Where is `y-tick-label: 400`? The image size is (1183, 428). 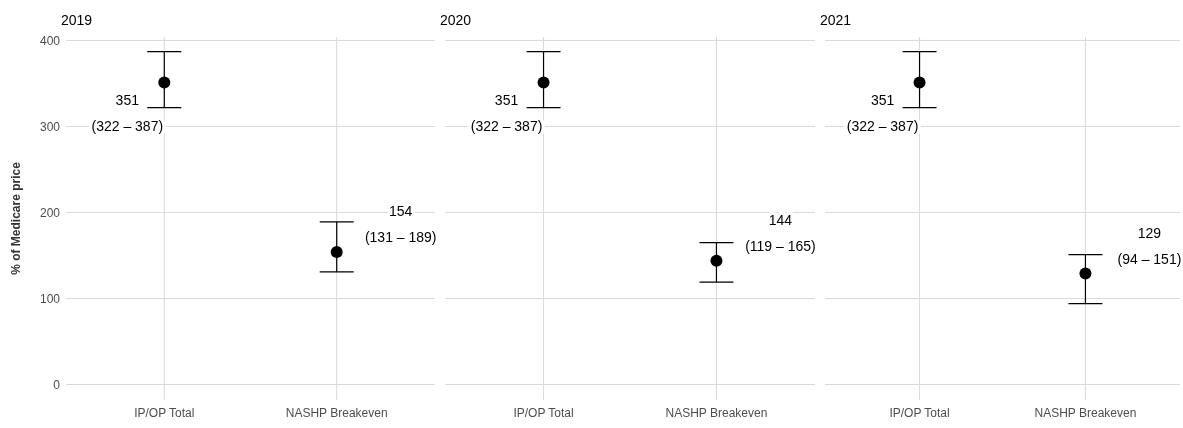
y-tick-label: 400 is located at coordinates (50, 40).